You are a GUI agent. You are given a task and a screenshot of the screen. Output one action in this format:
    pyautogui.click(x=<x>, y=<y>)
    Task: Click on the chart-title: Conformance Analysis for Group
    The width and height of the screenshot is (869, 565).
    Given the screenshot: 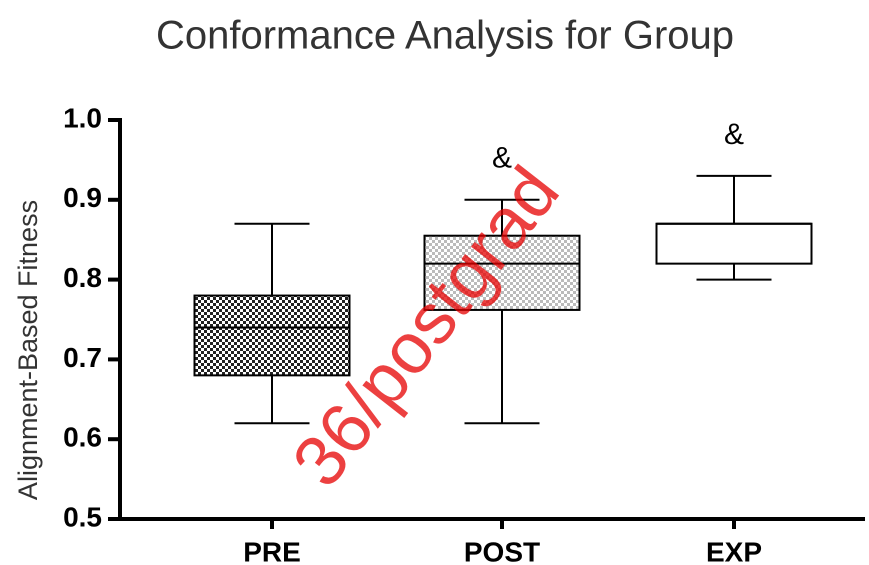 What is the action you would take?
    pyautogui.click(x=445, y=36)
    